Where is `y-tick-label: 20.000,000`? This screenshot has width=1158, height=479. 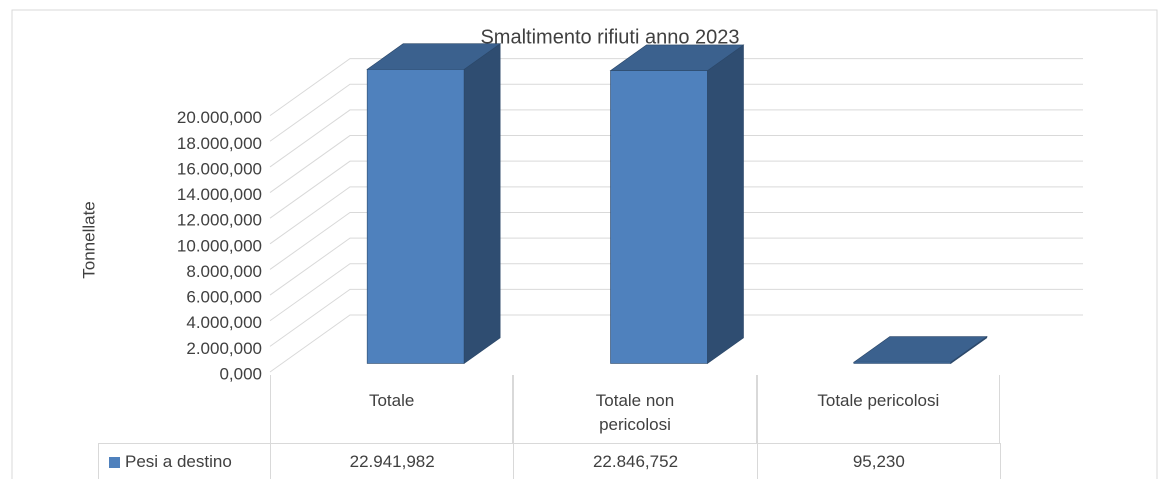
y-tick-label: 20.000,000 is located at coordinates (219, 117).